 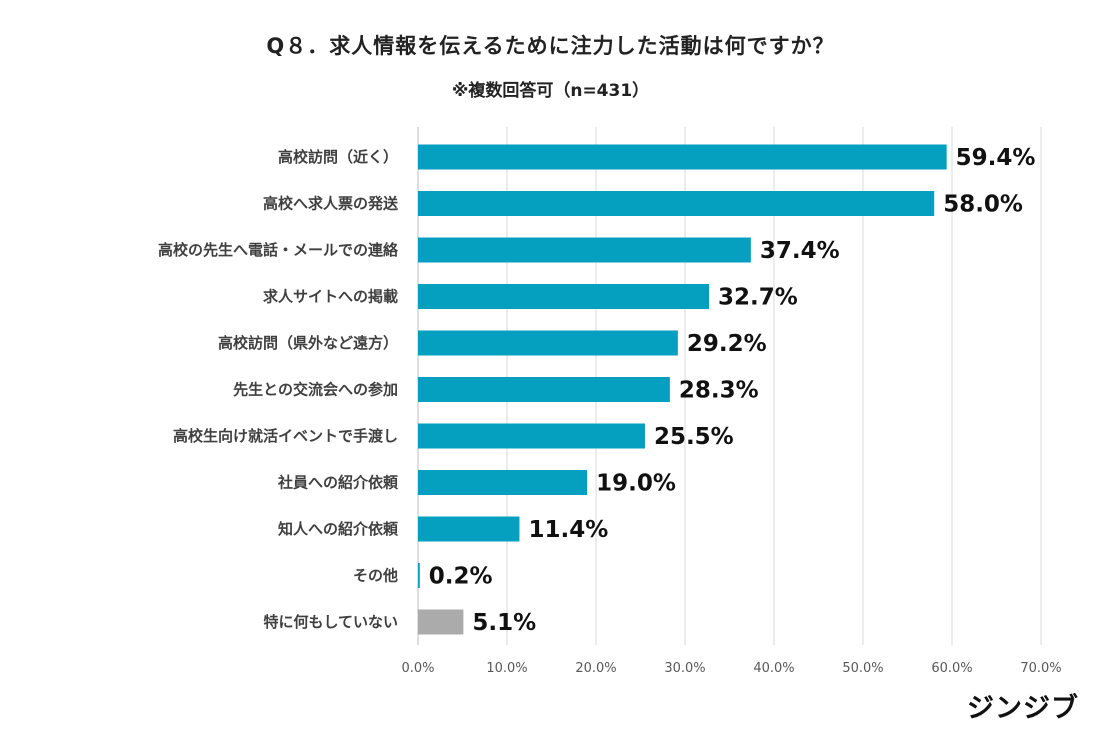 What do you see at coordinates (800, 251) in the screenshot?
I see `data-label: 37.4%` at bounding box center [800, 251].